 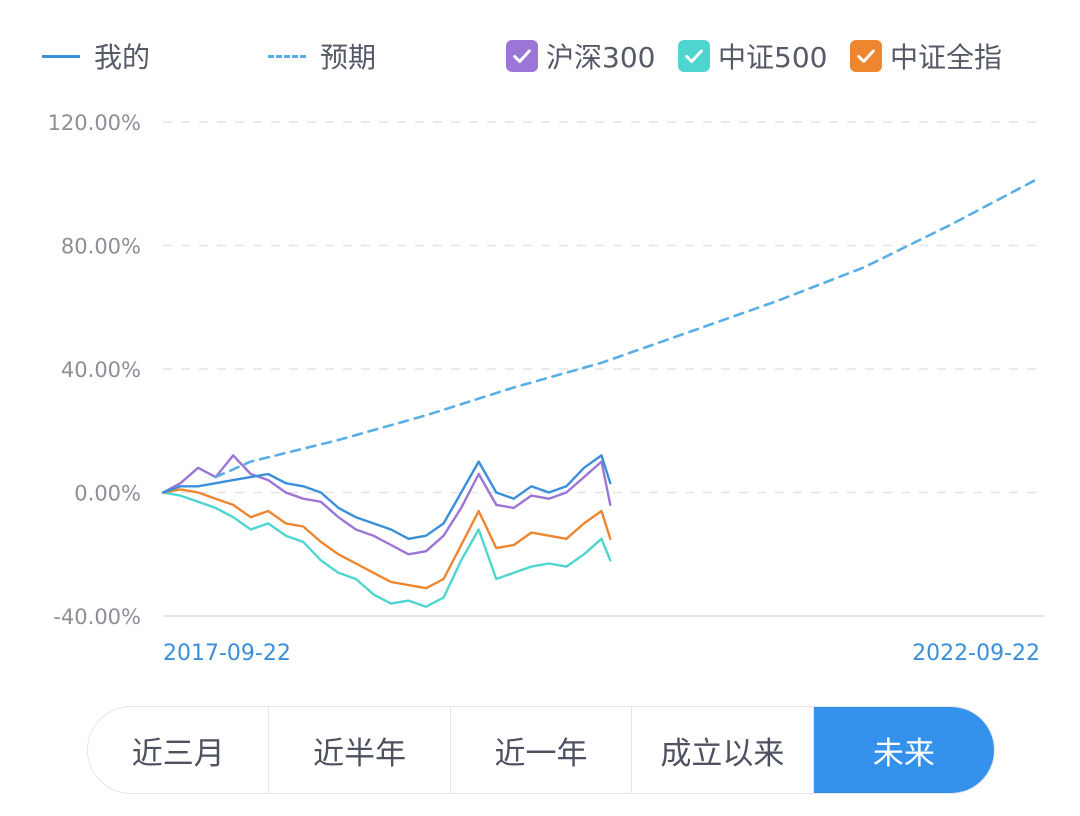 What do you see at coordinates (179, 750) in the screenshot?
I see `range-tab-3-months: 近三月` at bounding box center [179, 750].